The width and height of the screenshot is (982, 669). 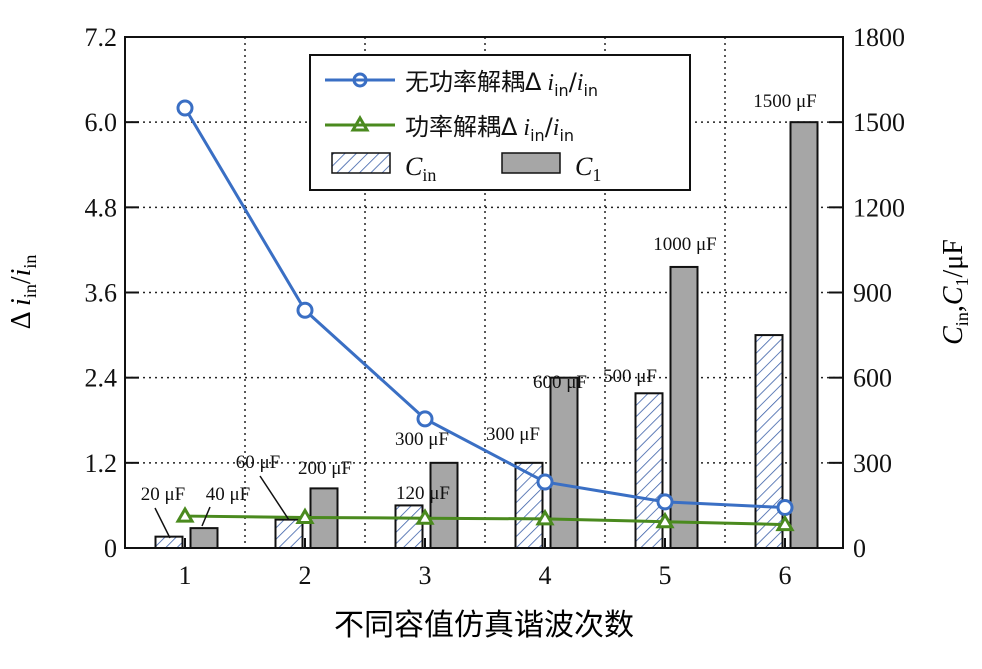 I want to click on annotation-label: 1000 μF, so click(x=685, y=244).